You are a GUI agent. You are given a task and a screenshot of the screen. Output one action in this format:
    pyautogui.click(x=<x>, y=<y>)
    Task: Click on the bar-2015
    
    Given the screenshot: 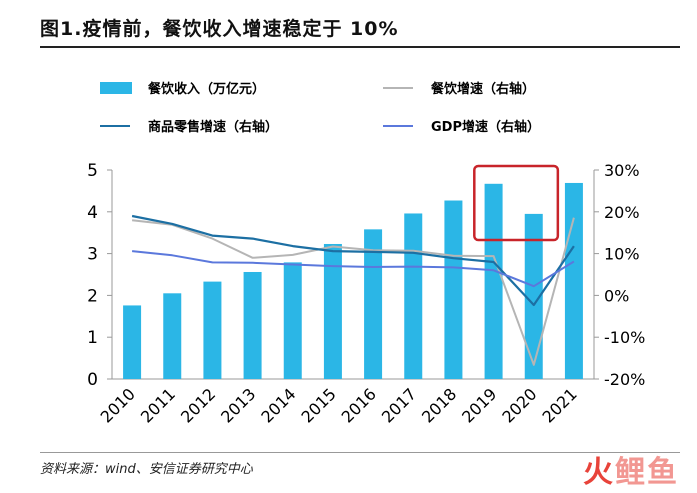 What is the action you would take?
    pyautogui.click(x=332, y=311)
    